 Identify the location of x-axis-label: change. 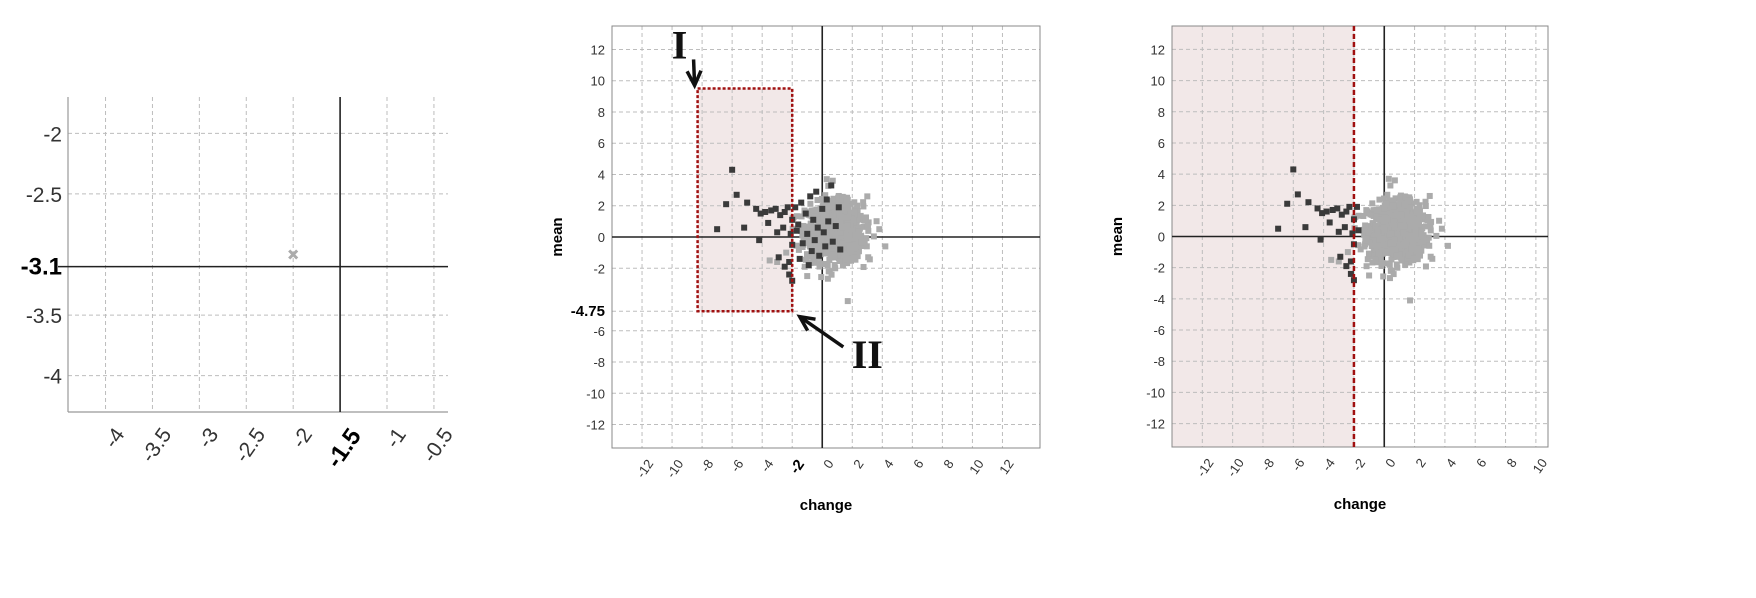
(1360, 504).